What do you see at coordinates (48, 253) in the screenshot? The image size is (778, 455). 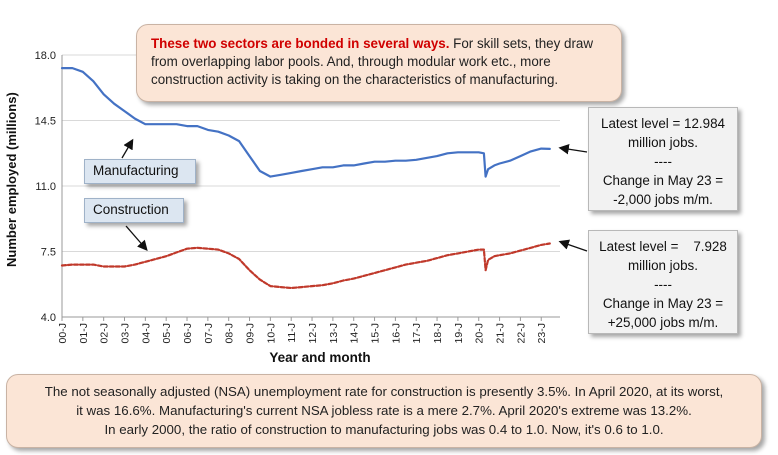 I see `y-tick-label: 7.5` at bounding box center [48, 253].